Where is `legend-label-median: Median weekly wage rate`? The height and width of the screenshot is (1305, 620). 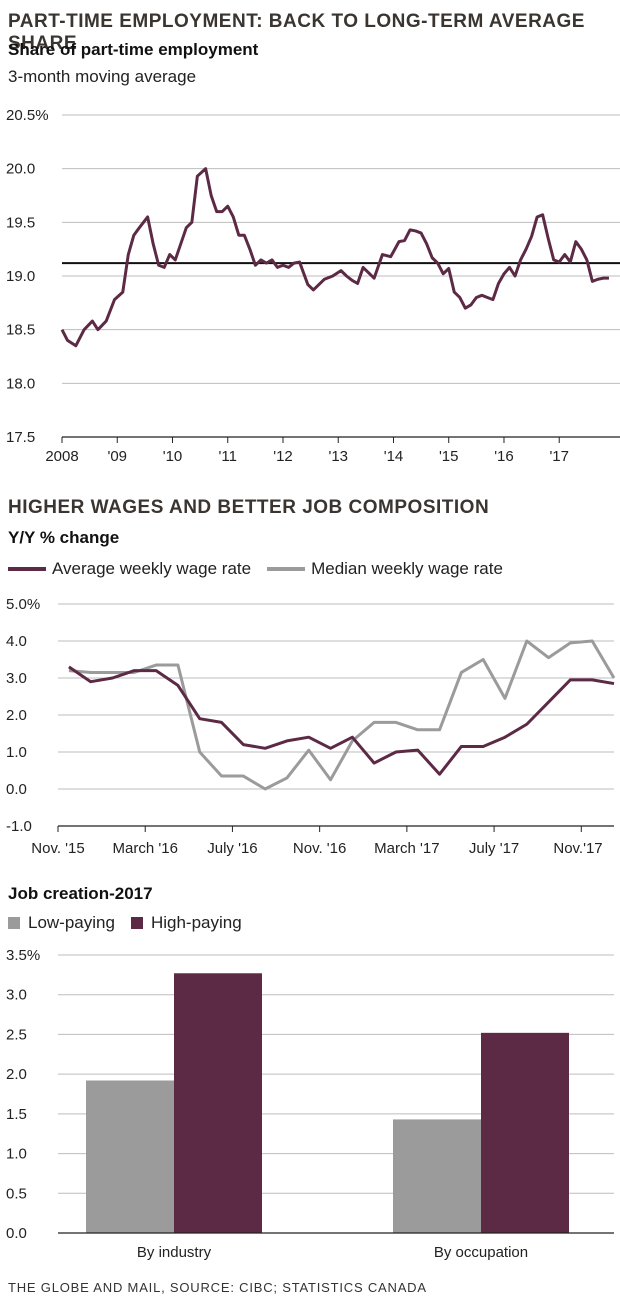 legend-label-median: Median weekly wage rate is located at coordinates (407, 568).